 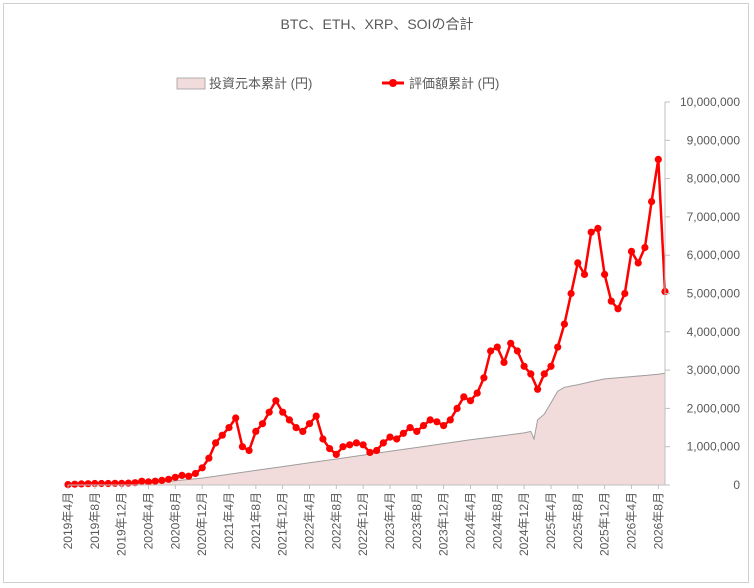 I want to click on legend-label-investment: 投資元本累計 (円), so click(x=260, y=83).